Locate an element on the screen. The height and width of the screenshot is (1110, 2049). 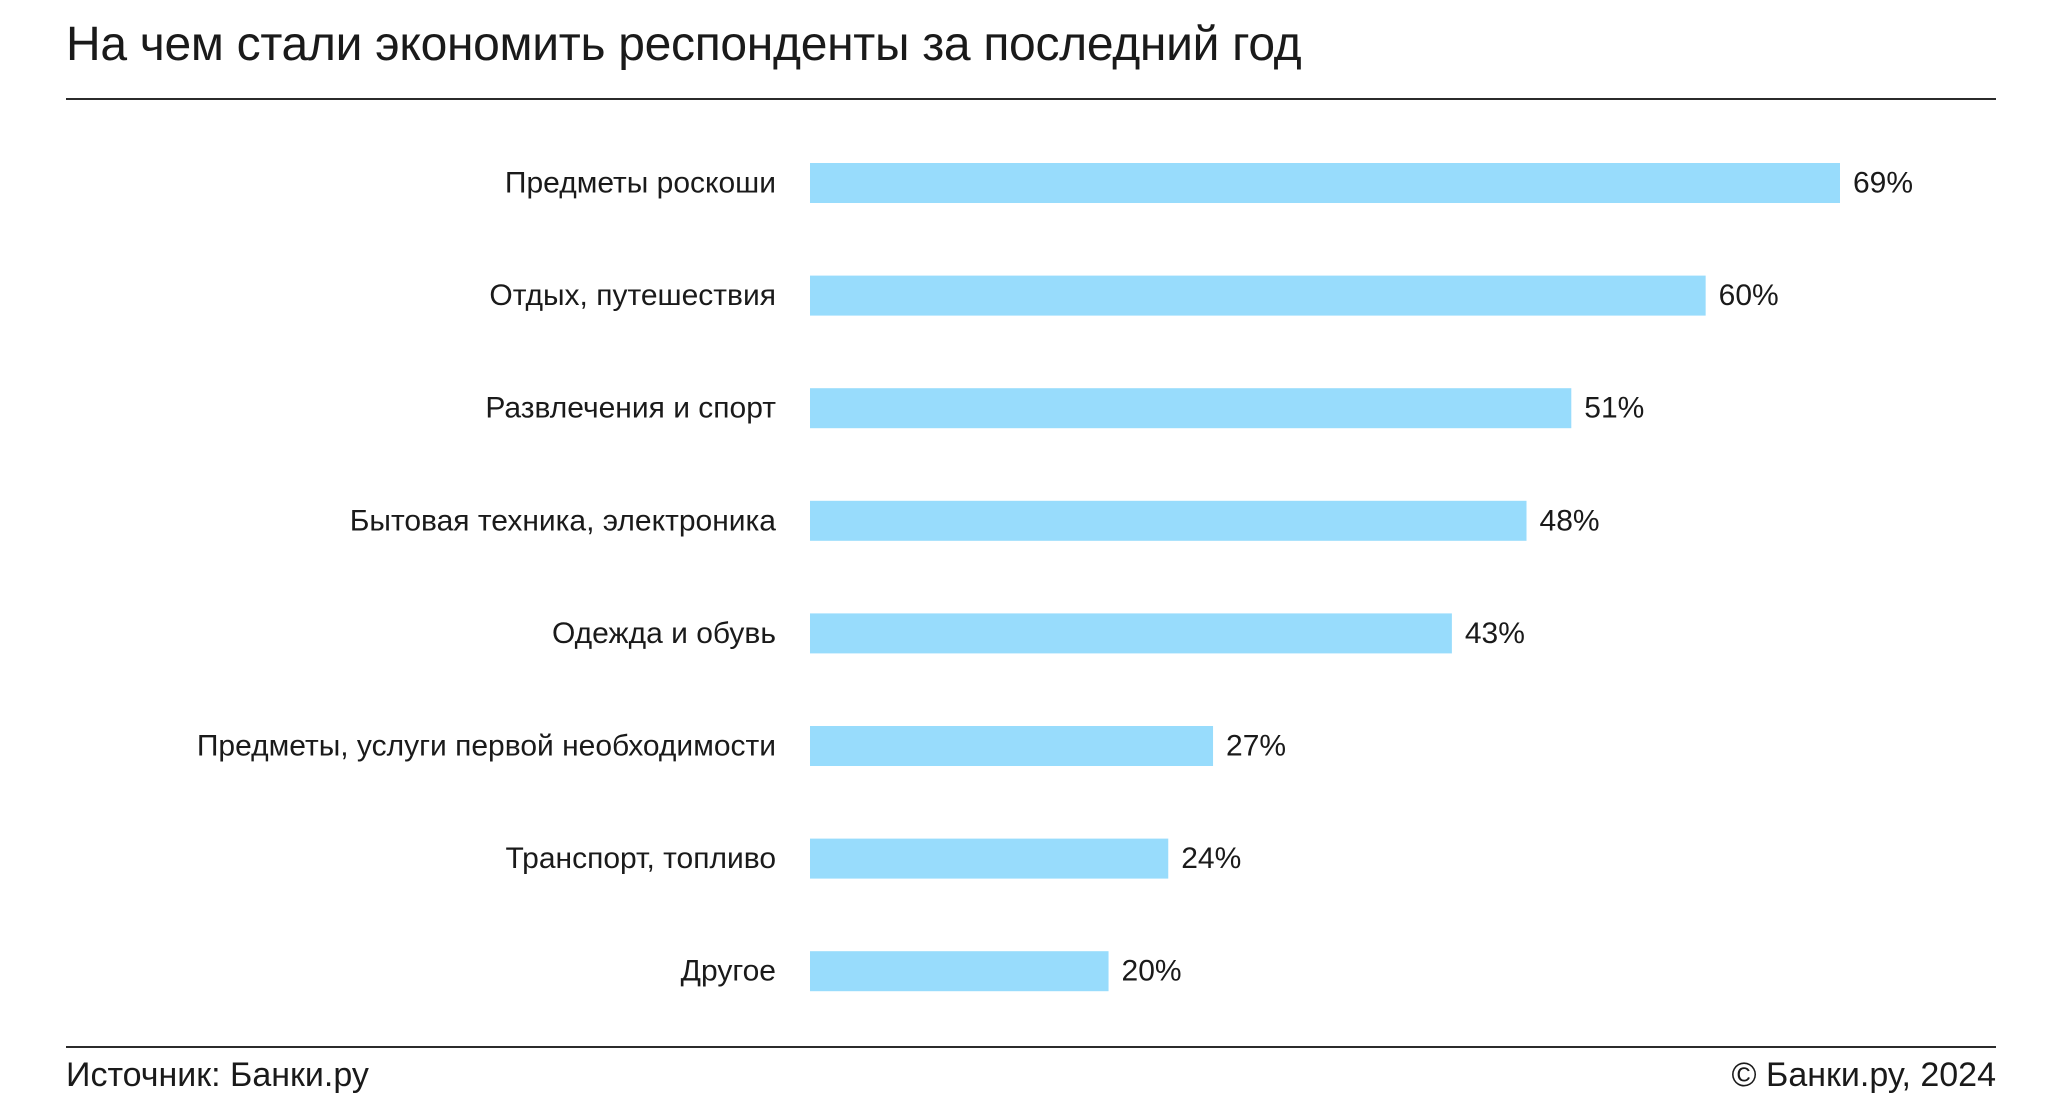
category-label: Другое is located at coordinates (728, 971).